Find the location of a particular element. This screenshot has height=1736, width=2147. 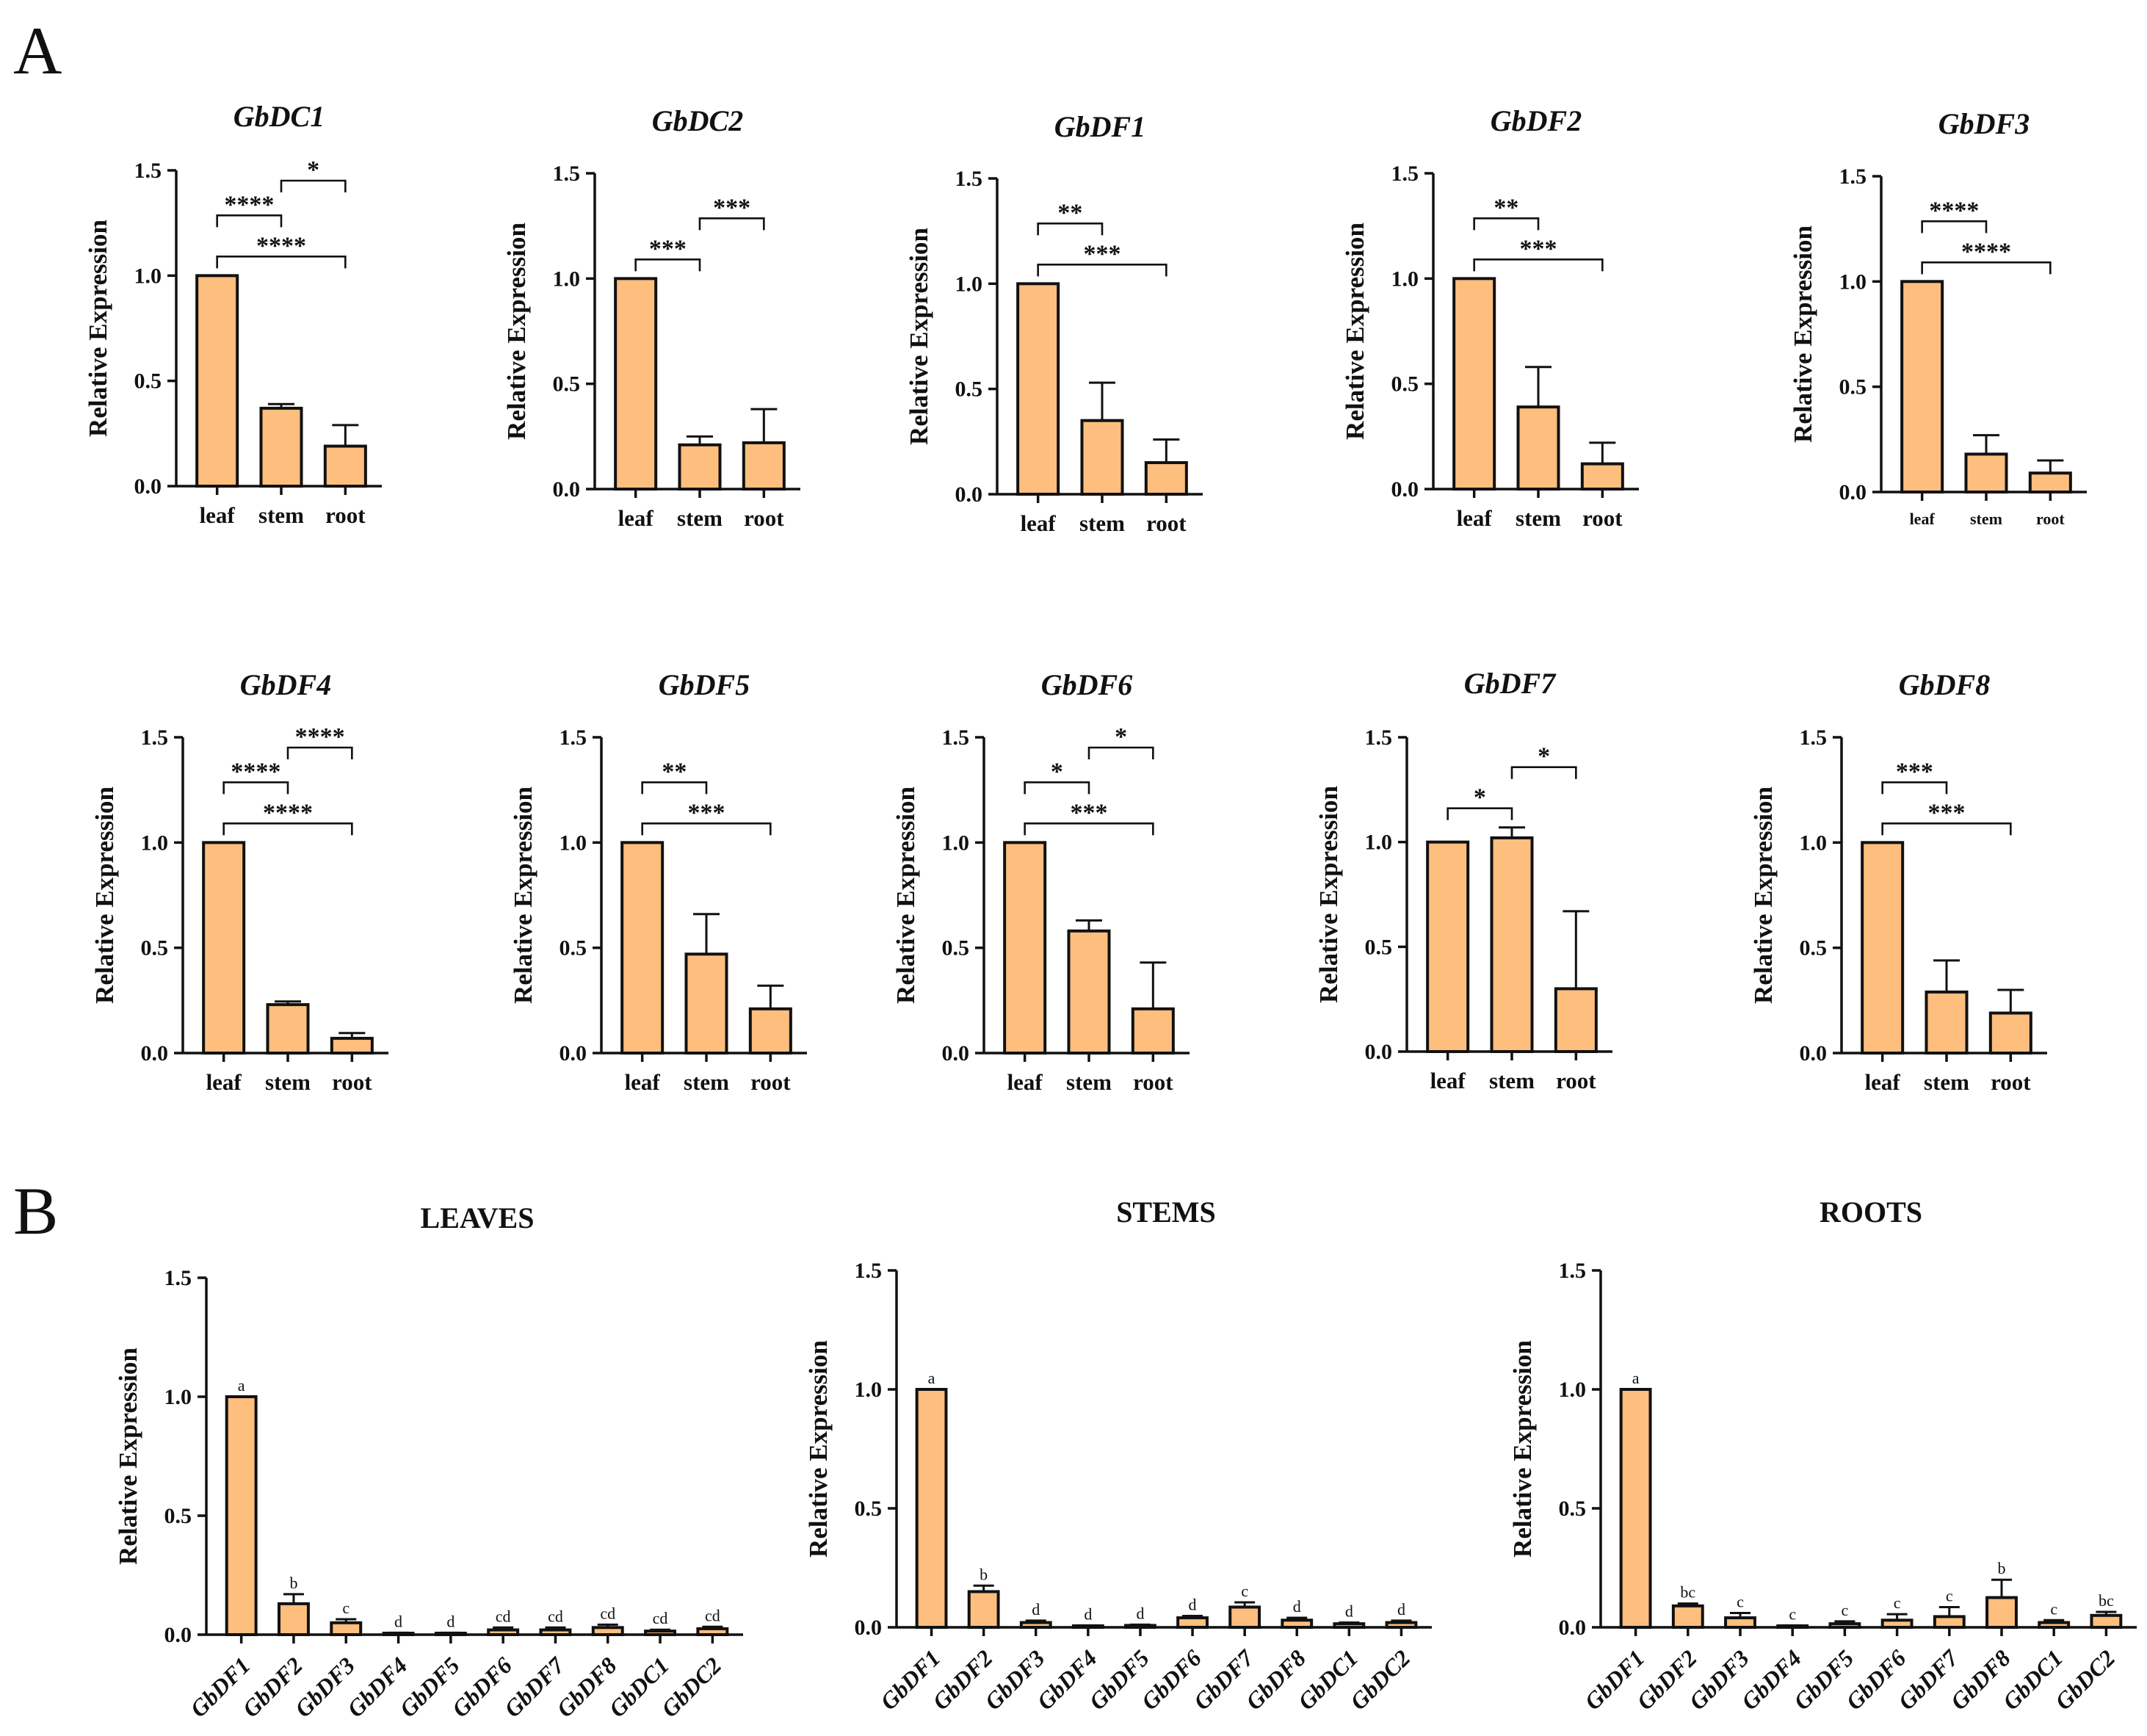

significance-letter: b is located at coordinates (293, 1583).